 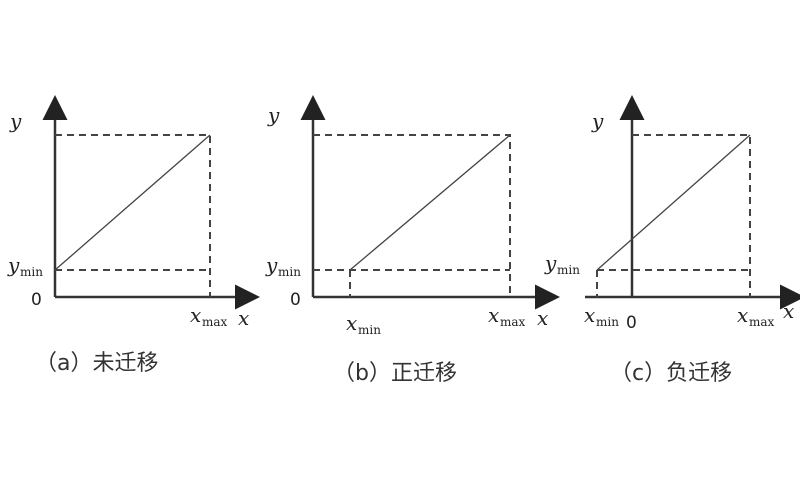 What do you see at coordinates (395, 373) in the screenshot?
I see `caption-b: （b）正迁移` at bounding box center [395, 373].